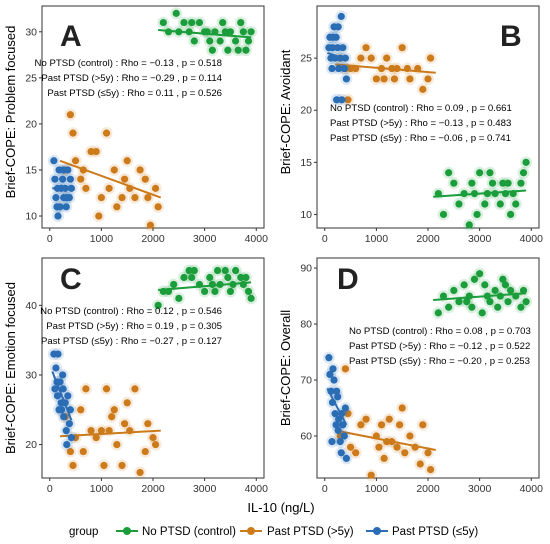 The image size is (550, 544). Describe the element at coordinates (306, 437) in the screenshot. I see `y-tick-label: 60` at that location.